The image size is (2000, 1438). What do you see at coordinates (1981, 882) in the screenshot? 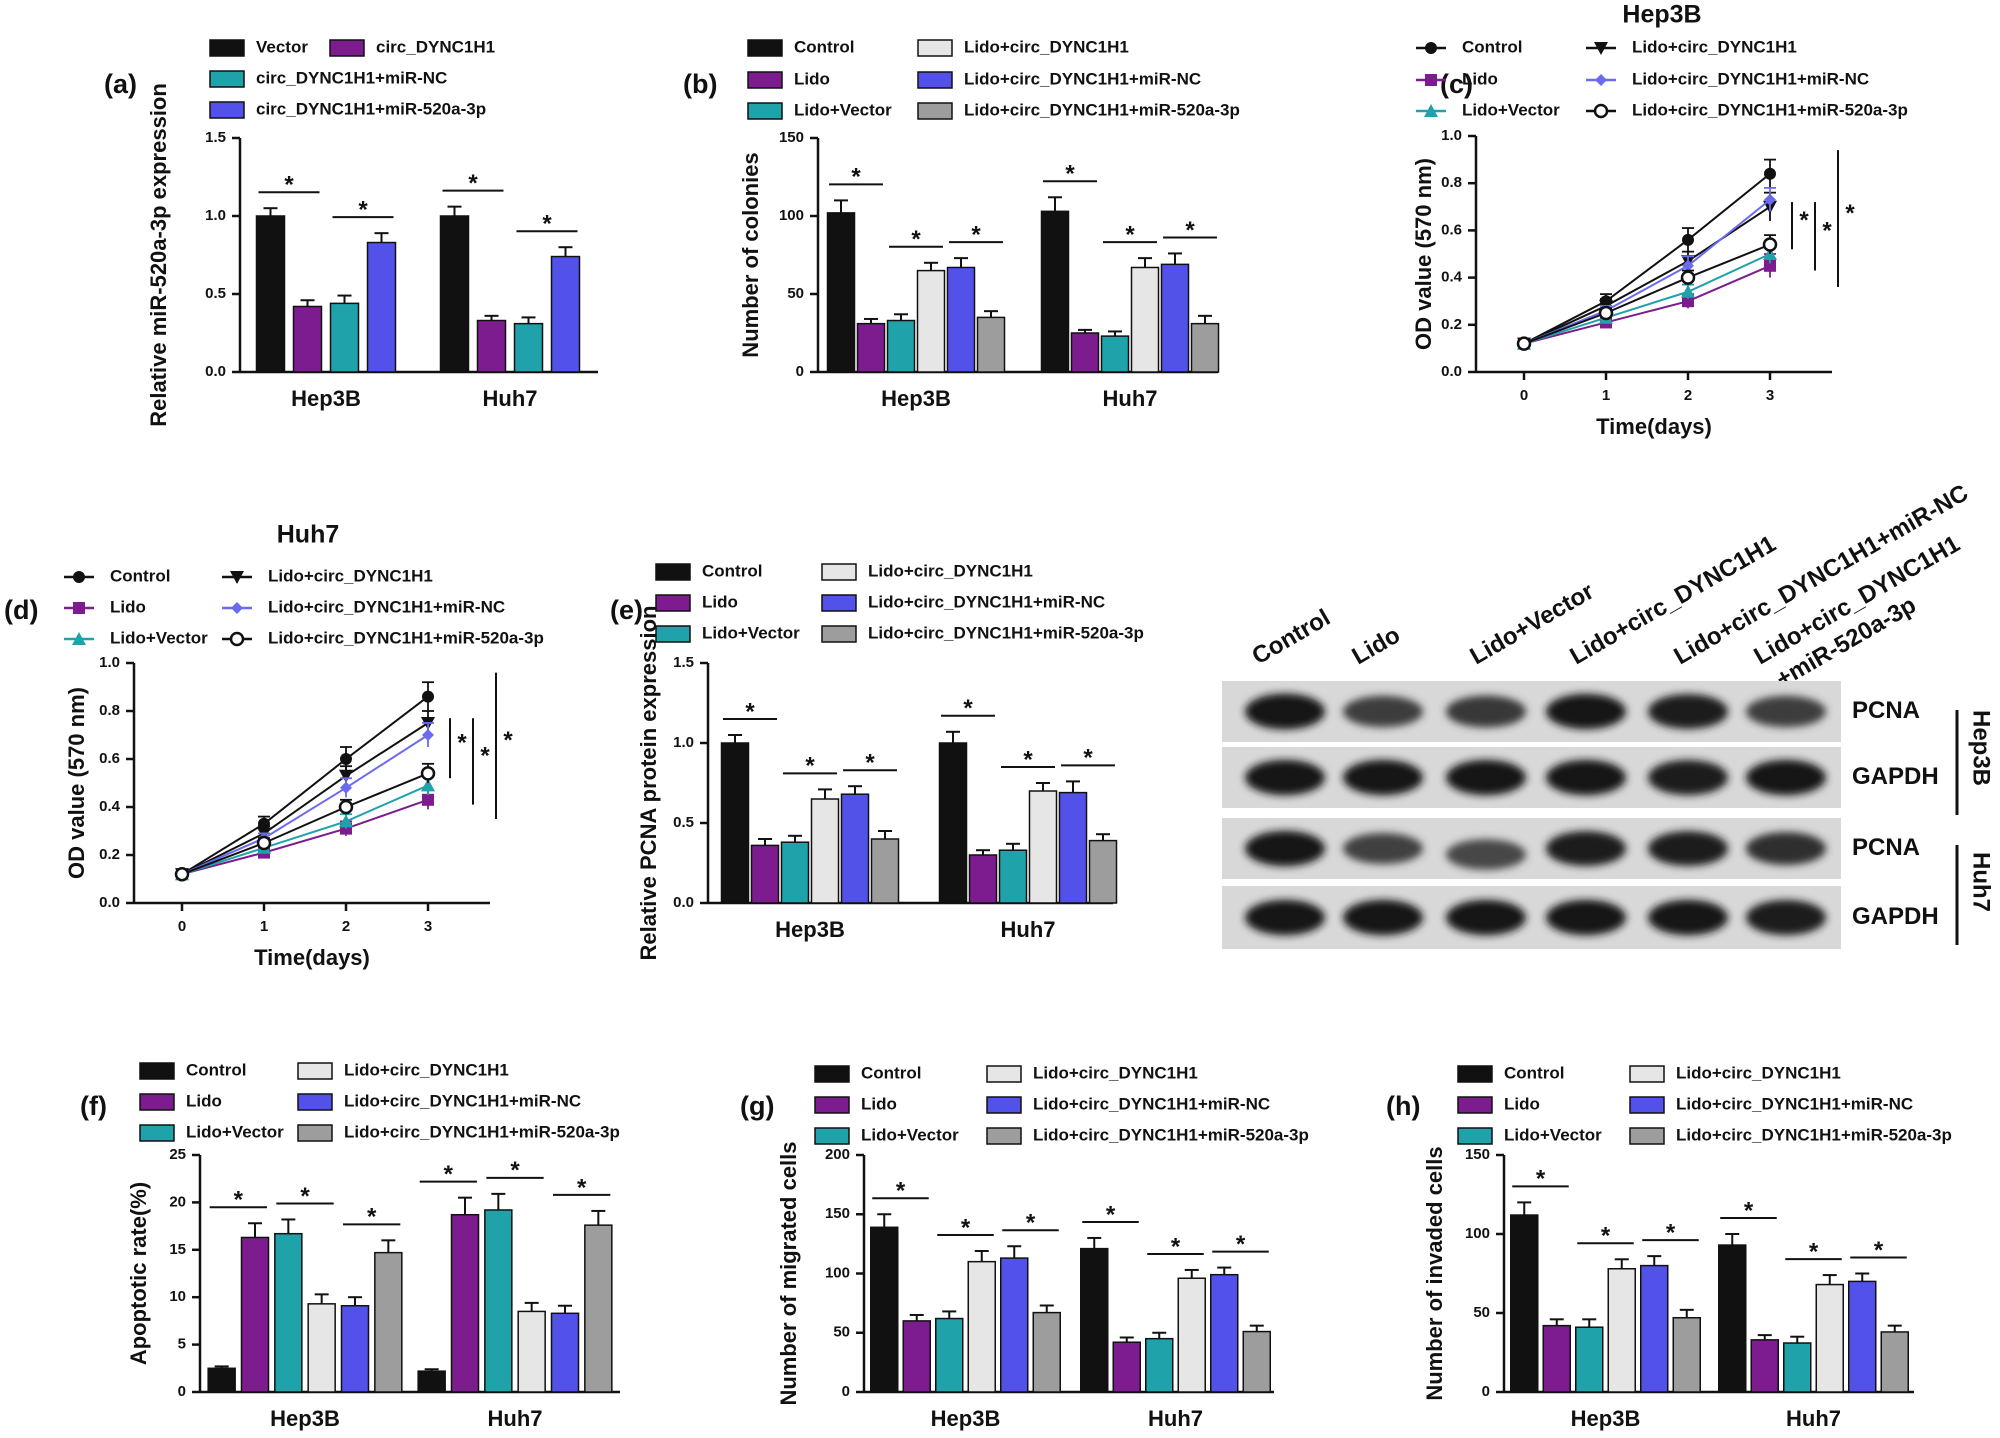
I see `cell-line-label: Huh7` at bounding box center [1981, 882].